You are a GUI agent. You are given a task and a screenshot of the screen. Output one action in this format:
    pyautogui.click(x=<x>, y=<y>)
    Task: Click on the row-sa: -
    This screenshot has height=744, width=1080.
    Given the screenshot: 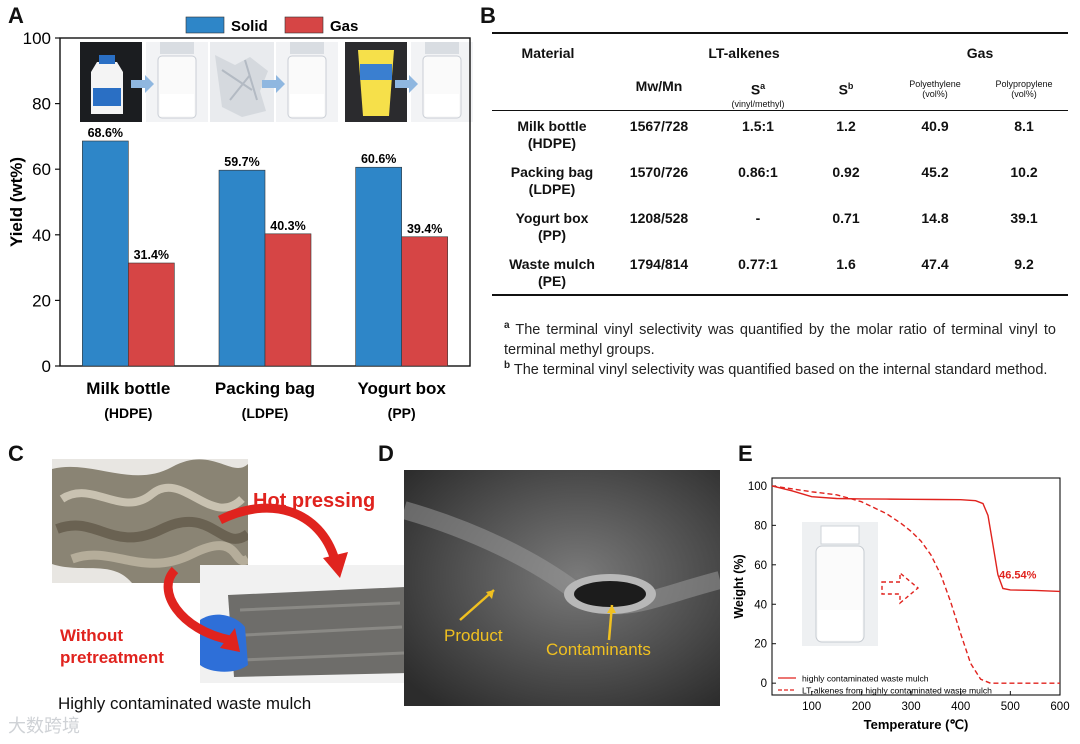 What is the action you would take?
    pyautogui.click(x=758, y=218)
    